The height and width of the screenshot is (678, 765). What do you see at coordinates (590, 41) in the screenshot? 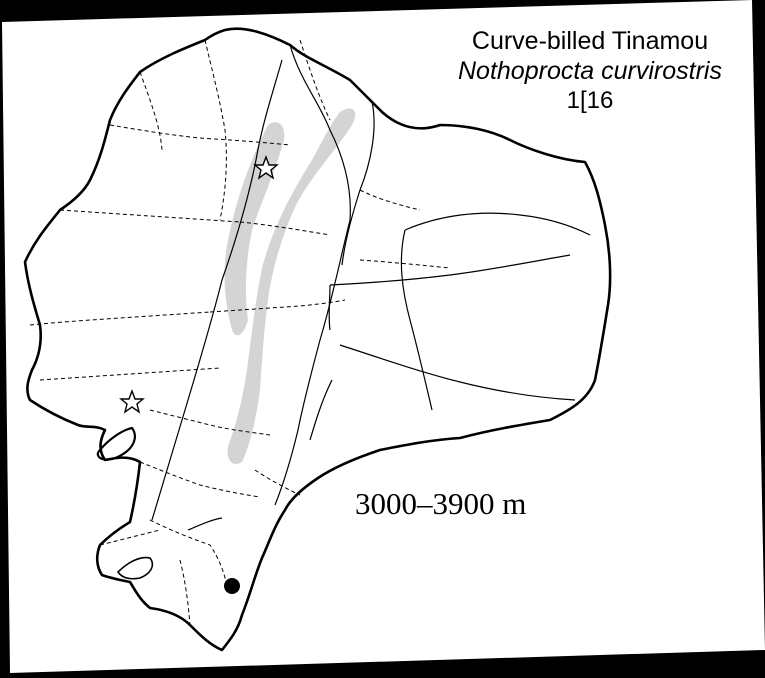
I see `common-name: Curve-billed Tinamou` at bounding box center [590, 41].